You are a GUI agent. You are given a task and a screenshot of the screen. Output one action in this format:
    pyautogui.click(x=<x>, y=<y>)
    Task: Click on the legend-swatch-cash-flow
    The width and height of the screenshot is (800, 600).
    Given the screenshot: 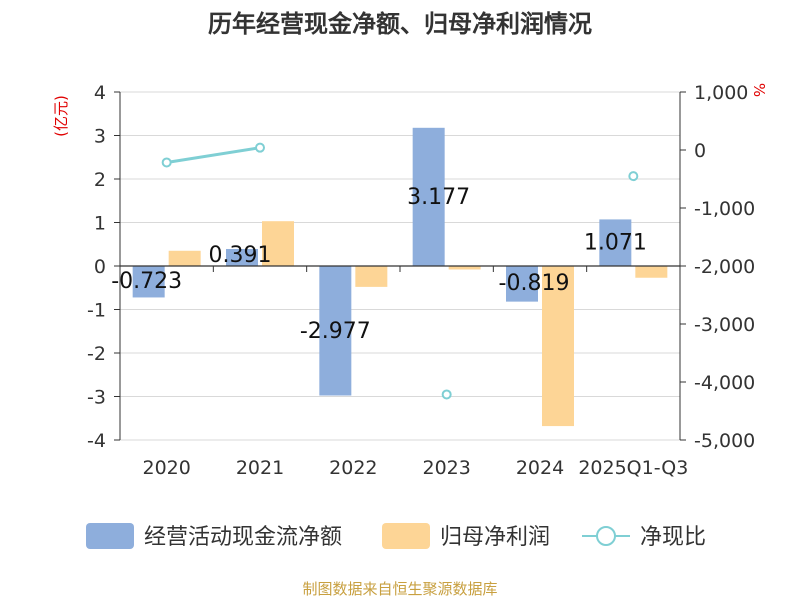 What is the action you would take?
    pyautogui.click(x=110, y=536)
    